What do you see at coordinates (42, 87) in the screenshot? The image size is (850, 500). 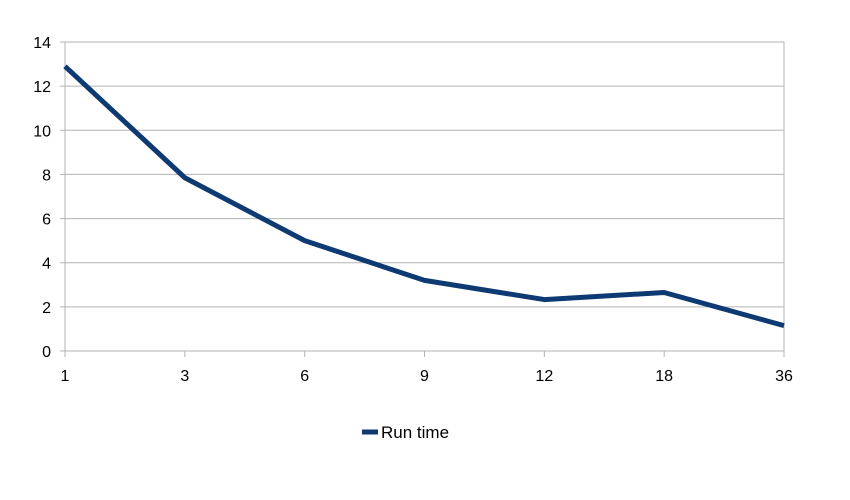 I see `y-tick-label: 12` at bounding box center [42, 87].